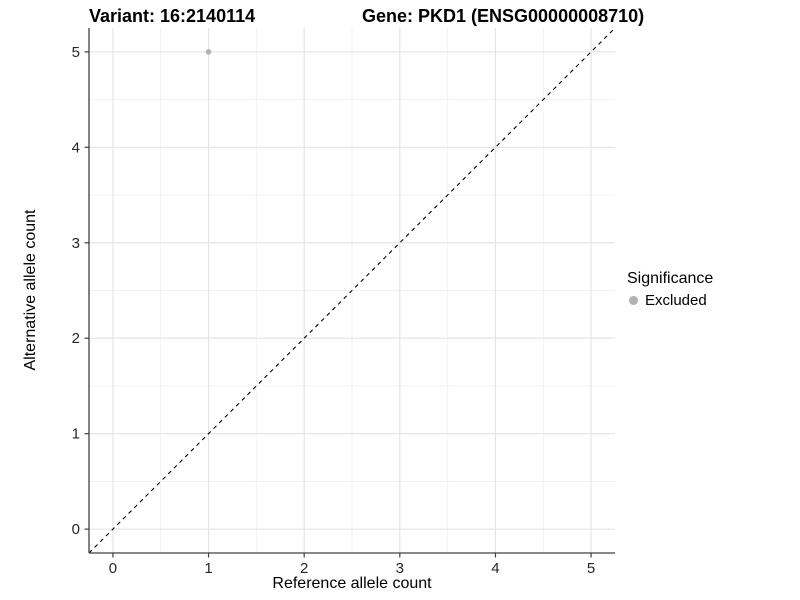 The width and height of the screenshot is (800, 600). What do you see at coordinates (76, 243) in the screenshot?
I see `y-tick-label: 3` at bounding box center [76, 243].